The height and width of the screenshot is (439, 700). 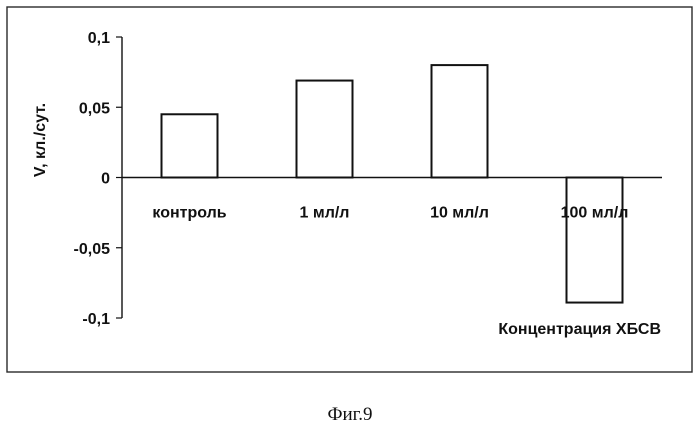 What do you see at coordinates (459, 213) in the screenshot?
I see `x-tick-label: 10 мл/л` at bounding box center [459, 213].